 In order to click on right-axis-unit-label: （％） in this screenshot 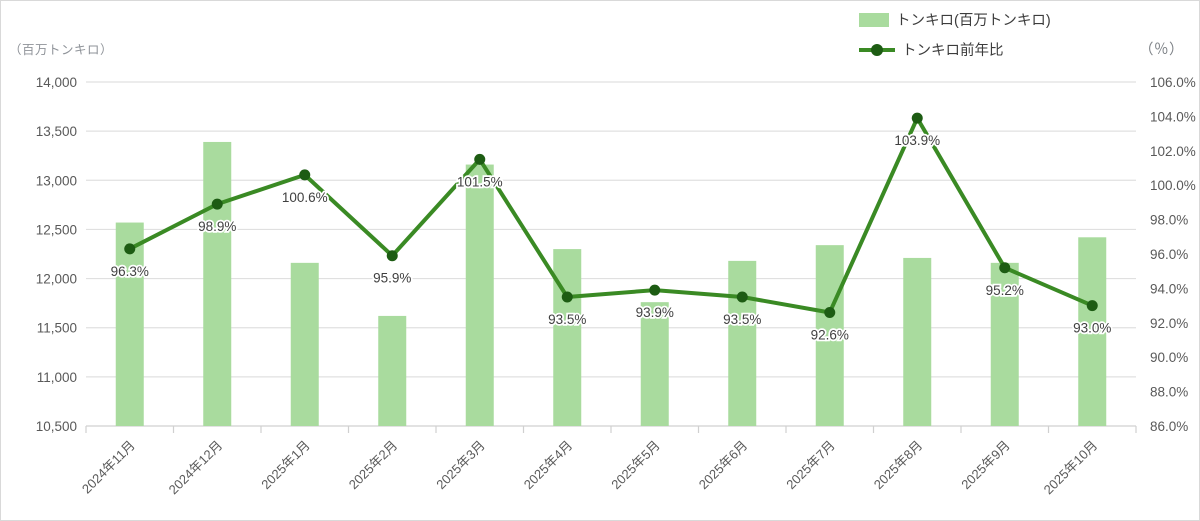, I will do `click(1161, 50)`.